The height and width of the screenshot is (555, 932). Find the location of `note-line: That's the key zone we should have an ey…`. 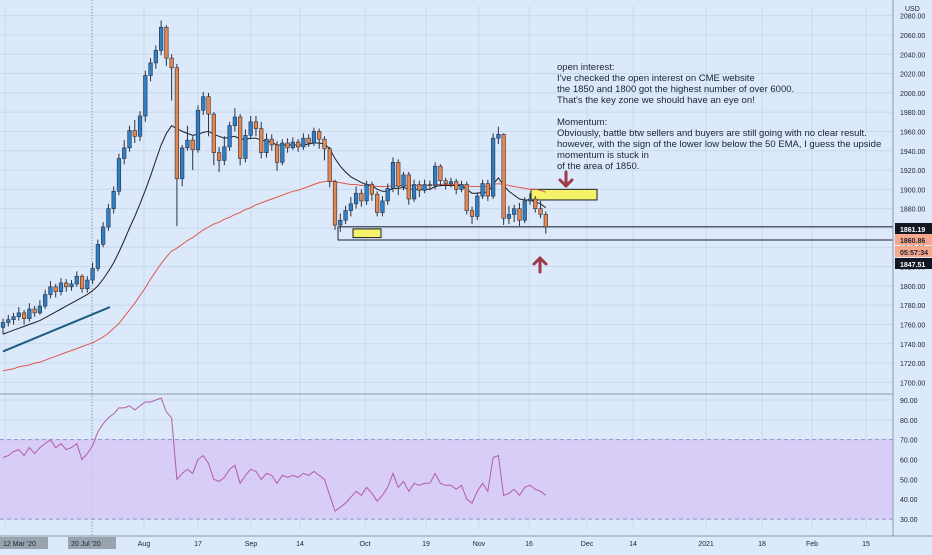

note-line: That's the key zone we should have an ey… is located at coordinates (656, 100).